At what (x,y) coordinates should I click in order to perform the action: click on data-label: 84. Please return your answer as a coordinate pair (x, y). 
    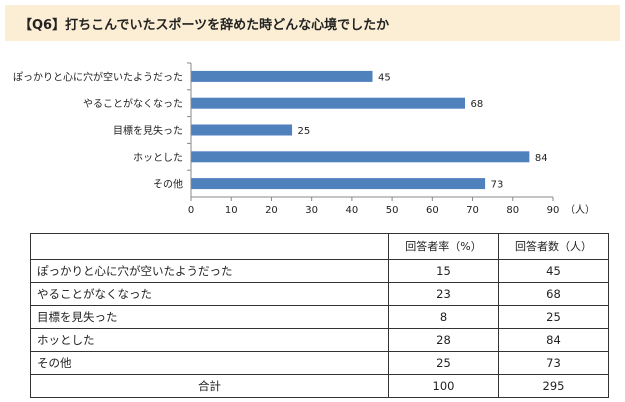
    Looking at the image, I should click on (541, 158).